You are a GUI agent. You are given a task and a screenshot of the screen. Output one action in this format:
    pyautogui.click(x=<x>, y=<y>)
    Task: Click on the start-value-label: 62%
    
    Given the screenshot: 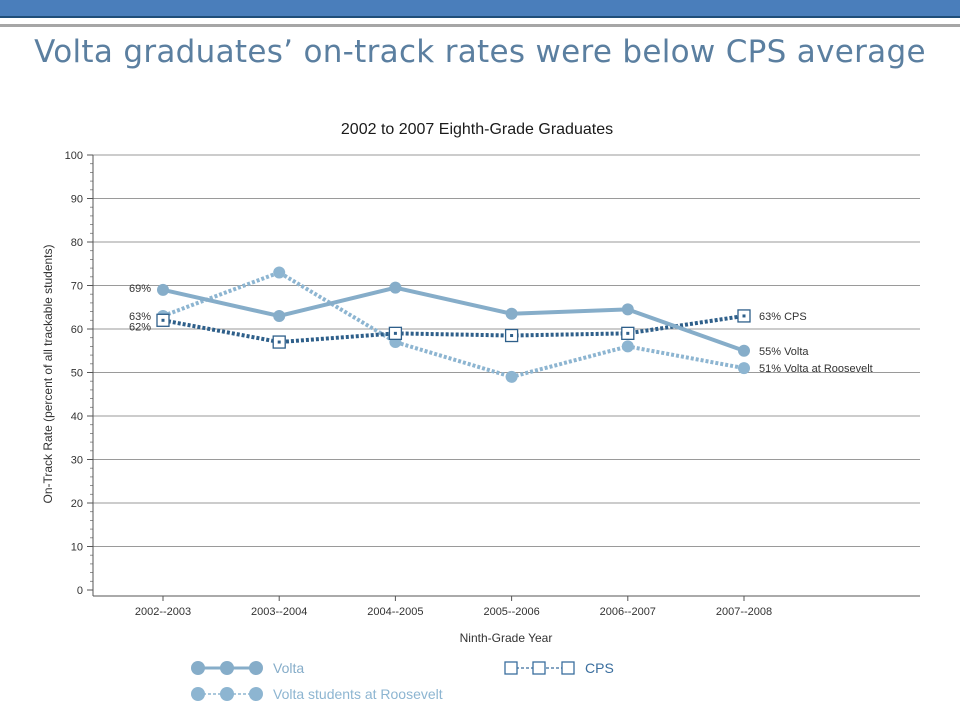 What is the action you would take?
    pyautogui.click(x=140, y=327)
    